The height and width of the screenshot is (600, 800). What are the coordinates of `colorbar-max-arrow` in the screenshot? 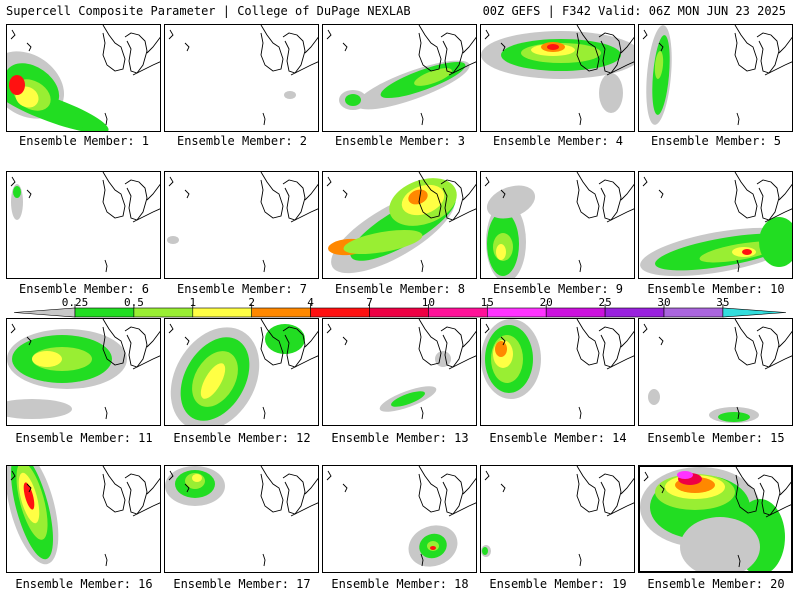 It's located at (754, 312).